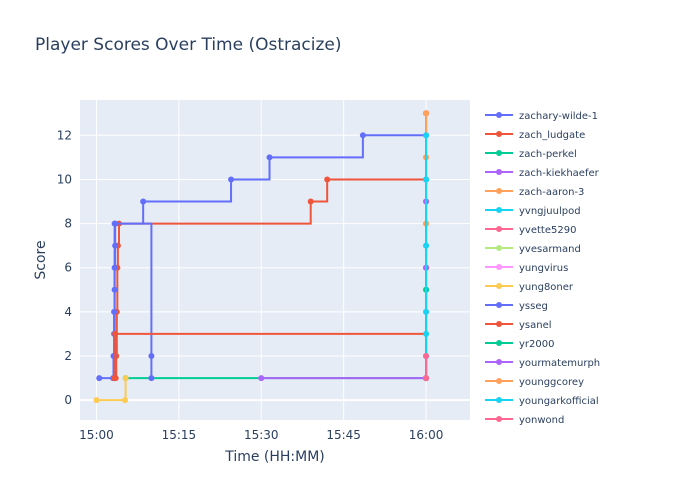  Describe the element at coordinates (548, 154) in the screenshot. I see `legend-entry: zach-perkel` at that location.